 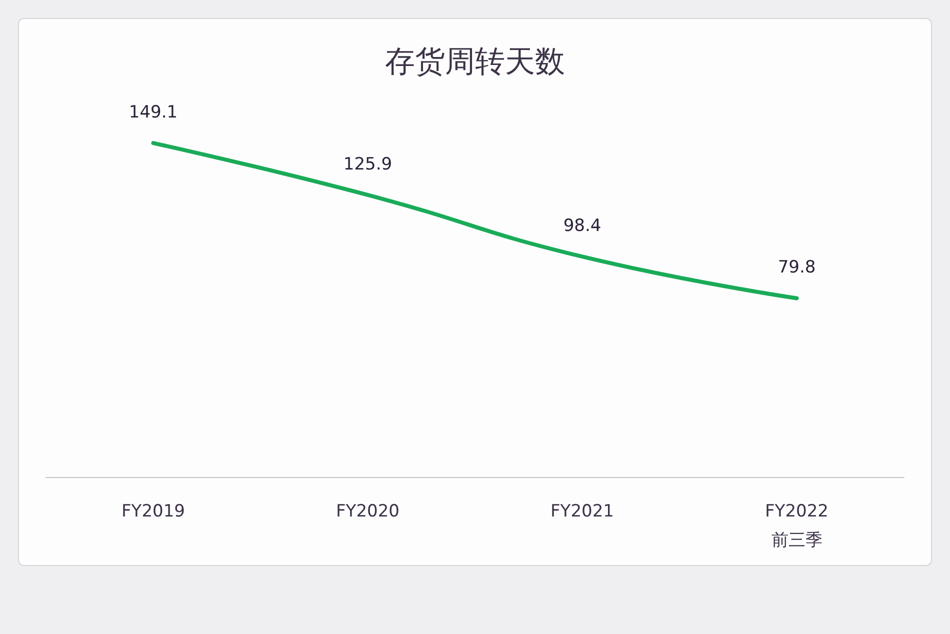 What do you see at coordinates (797, 268) in the screenshot?
I see `data-label: 79.8` at bounding box center [797, 268].